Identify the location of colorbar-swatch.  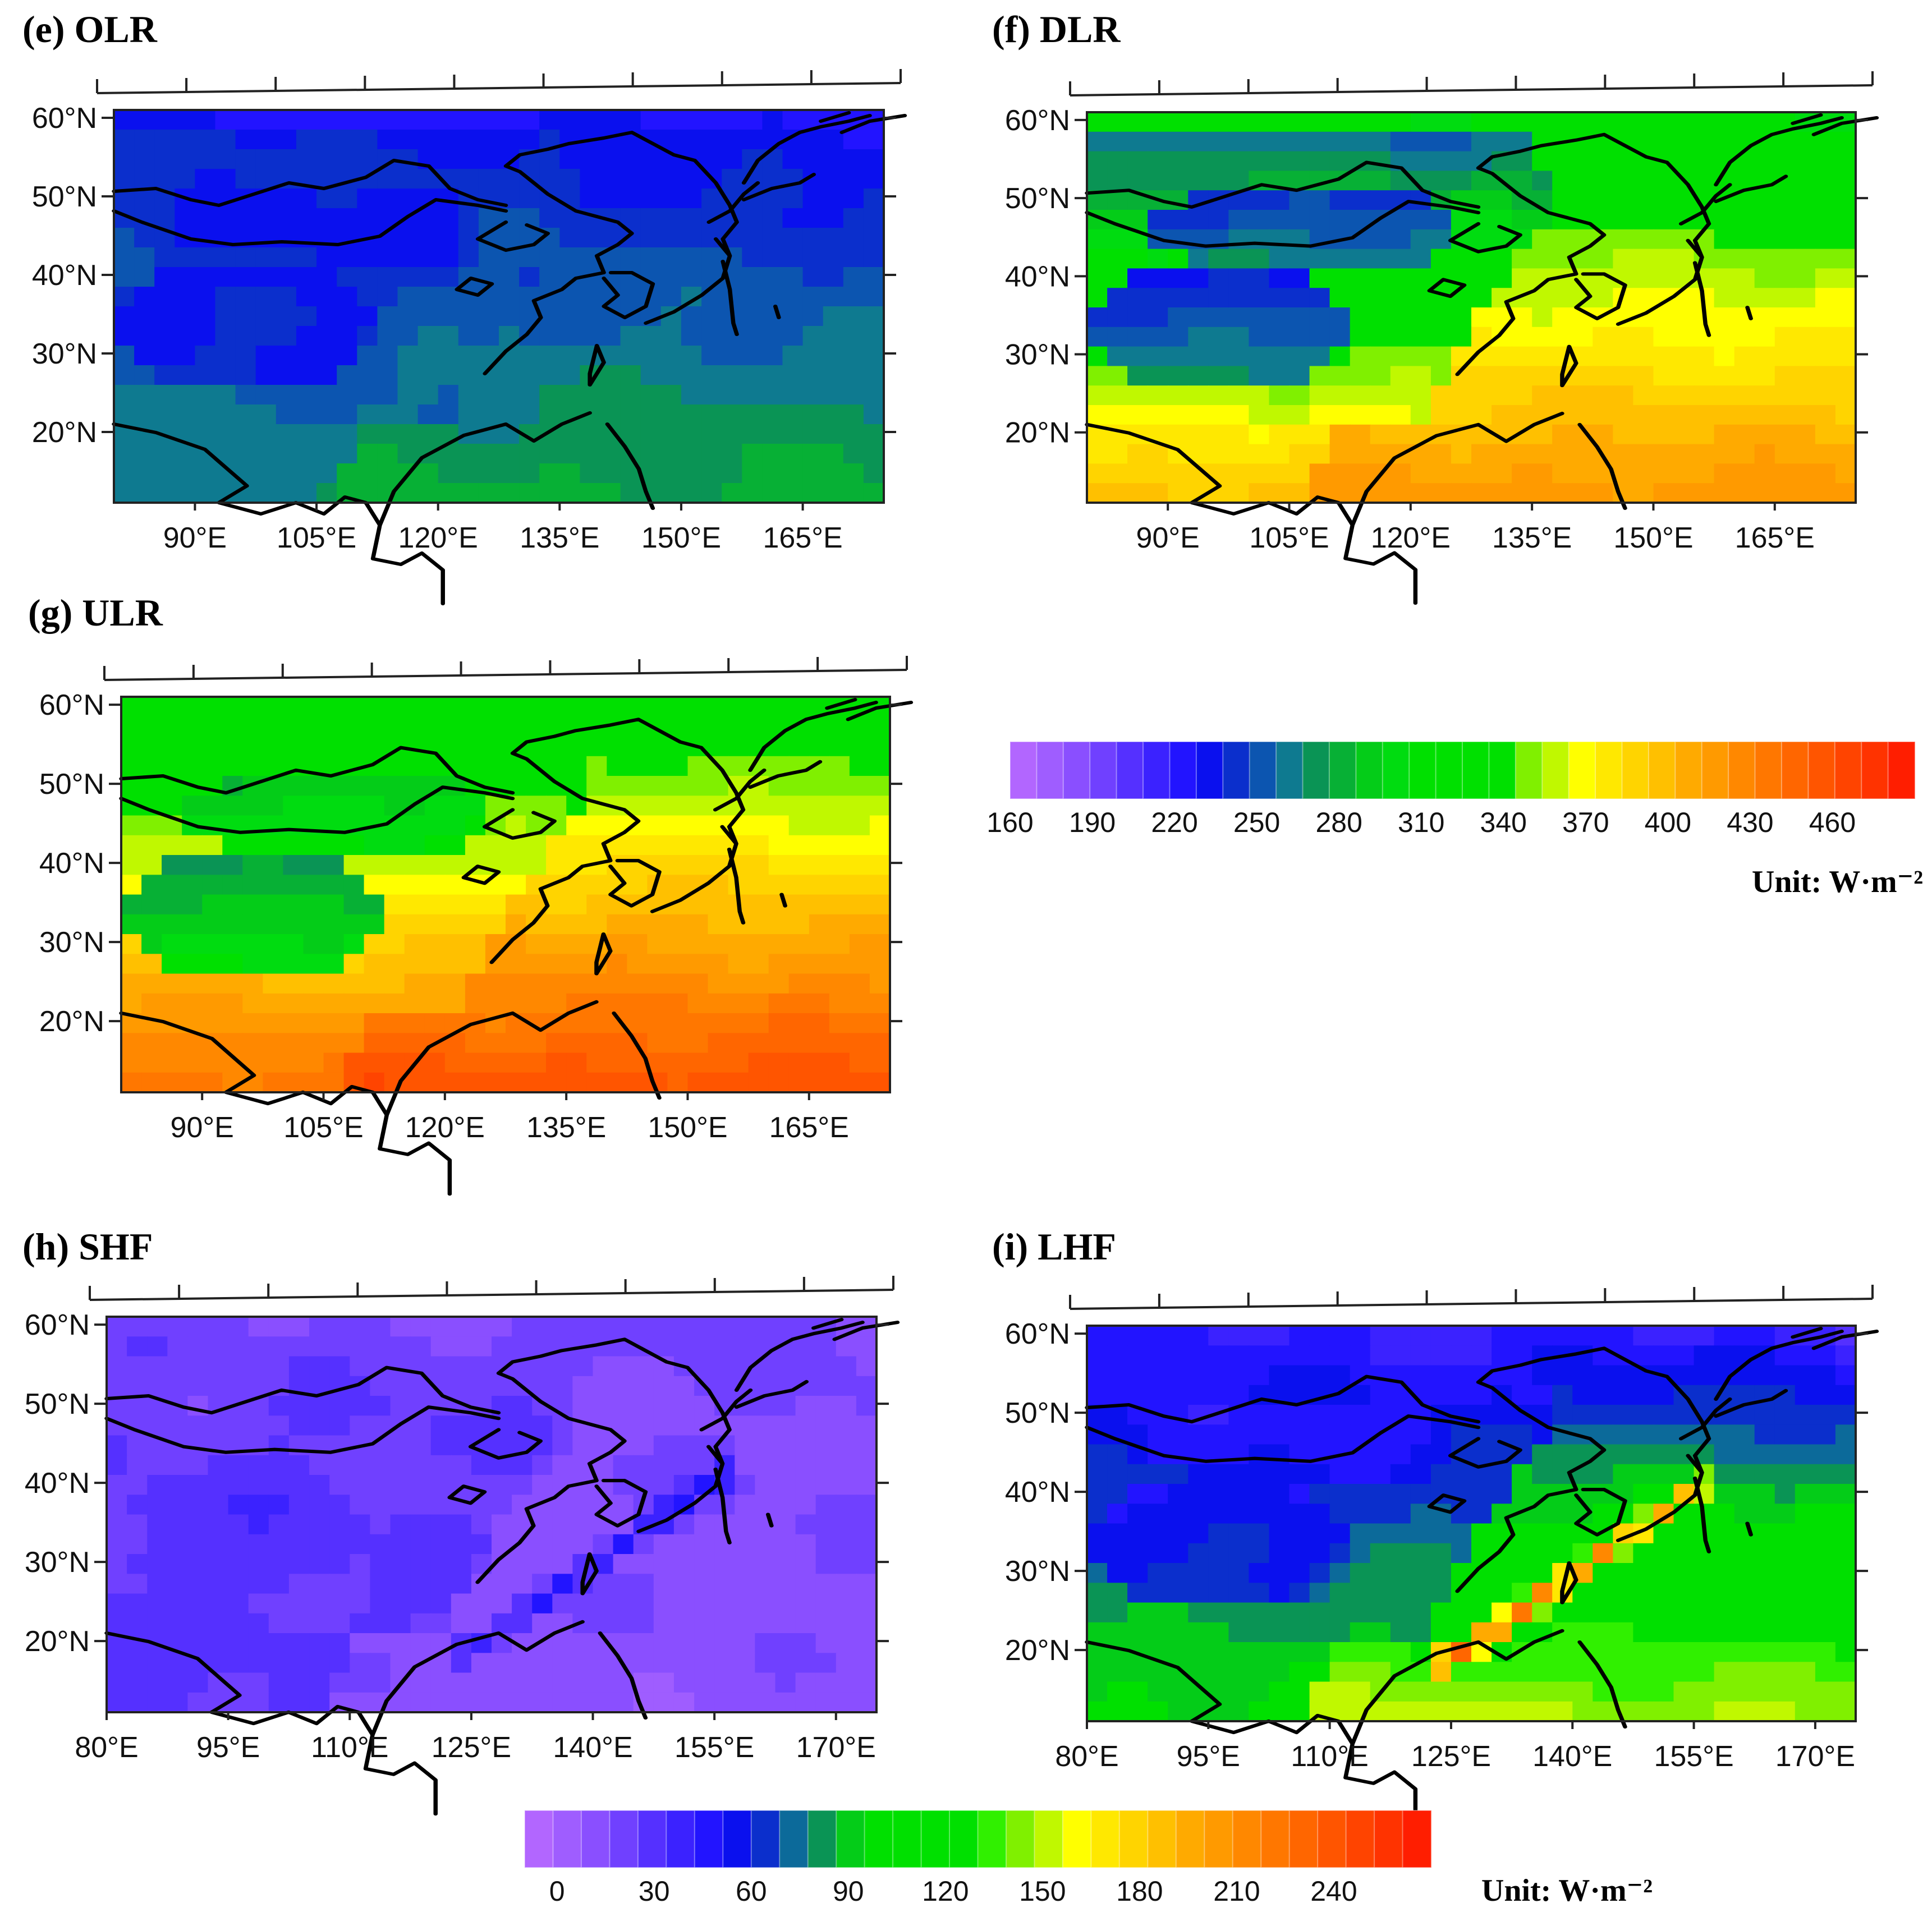
(737, 1839).